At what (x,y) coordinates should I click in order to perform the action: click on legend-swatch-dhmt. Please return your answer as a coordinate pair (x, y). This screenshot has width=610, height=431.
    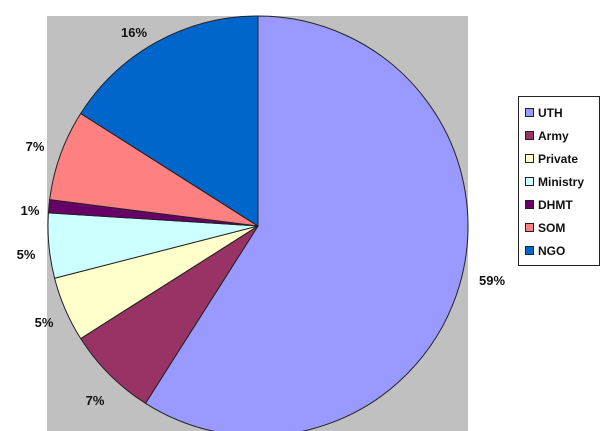
    Looking at the image, I should click on (529, 204).